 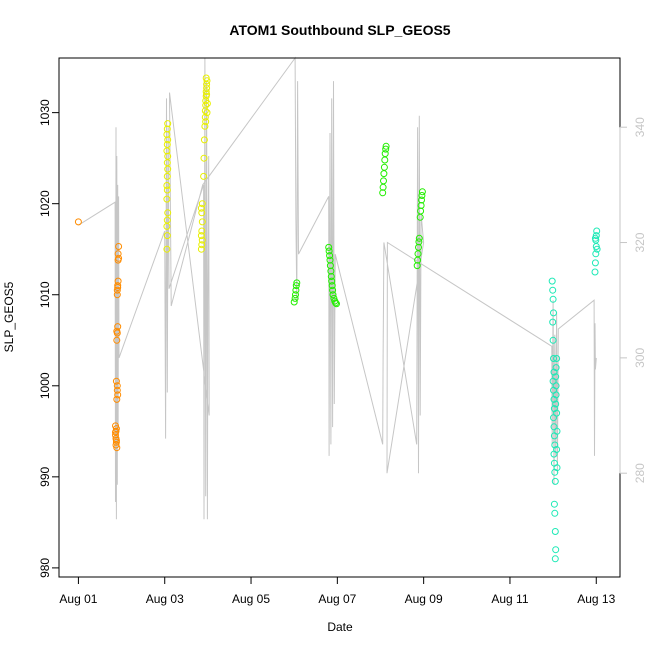 What do you see at coordinates (165, 599) in the screenshot?
I see `x-tick-label: Aug 03` at bounding box center [165, 599].